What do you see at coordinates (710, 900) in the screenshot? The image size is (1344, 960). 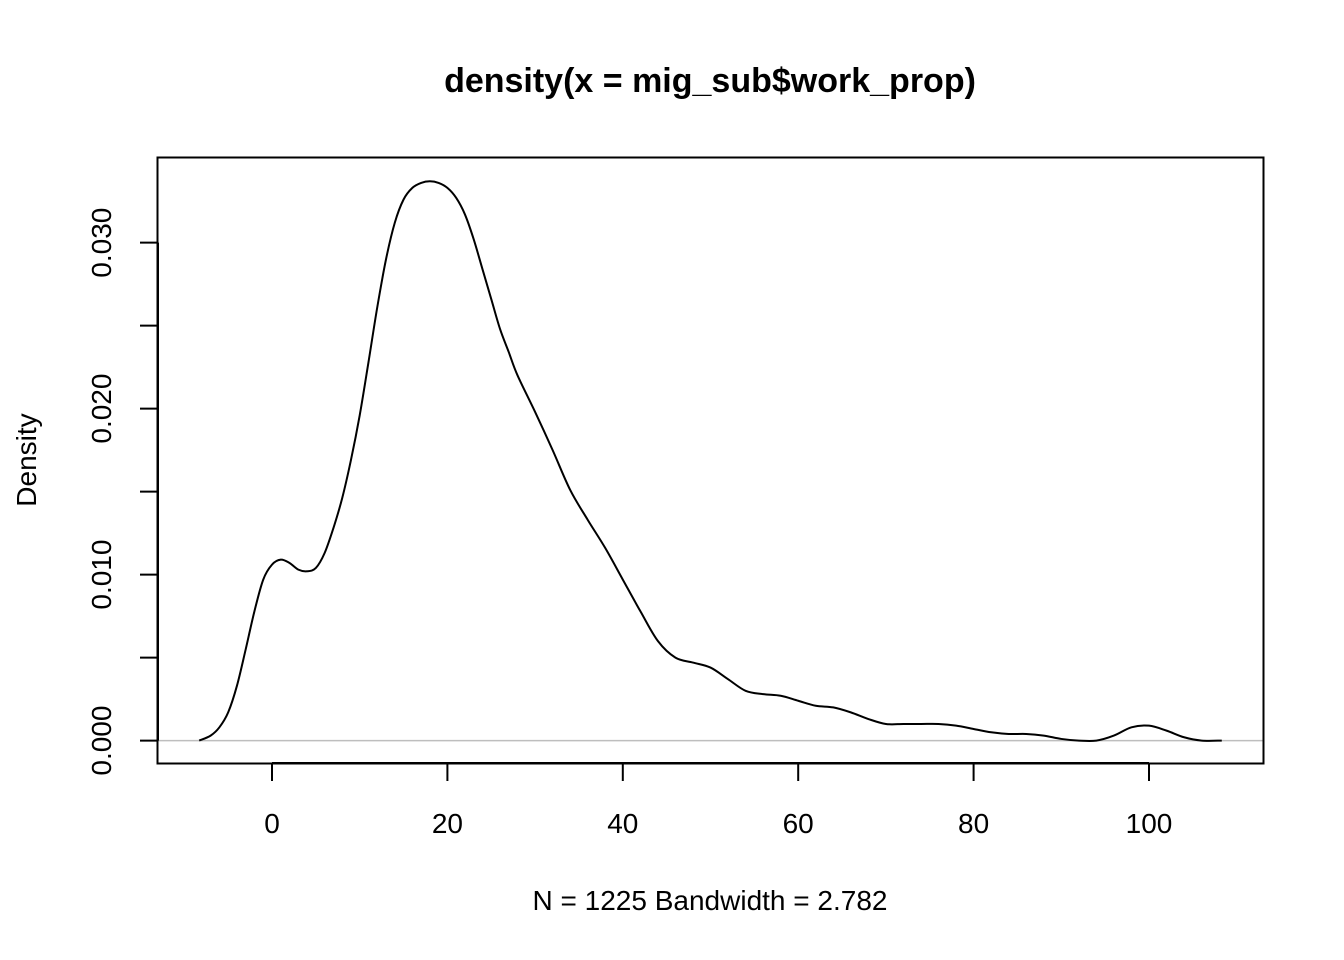 I see `x-axis-label: N = 1225 Bandwidth = 2.782` at bounding box center [710, 900].